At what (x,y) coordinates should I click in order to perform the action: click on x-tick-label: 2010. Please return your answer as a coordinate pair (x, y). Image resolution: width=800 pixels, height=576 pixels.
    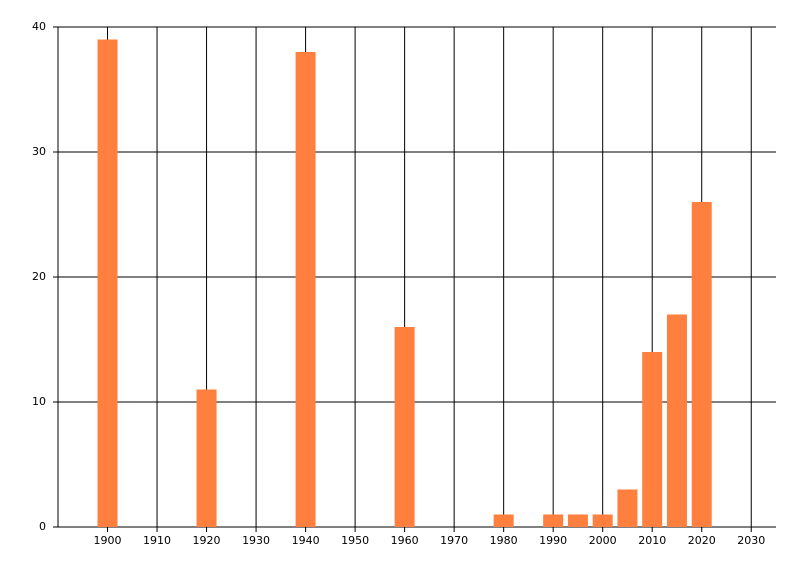
    Looking at the image, I should click on (652, 540).